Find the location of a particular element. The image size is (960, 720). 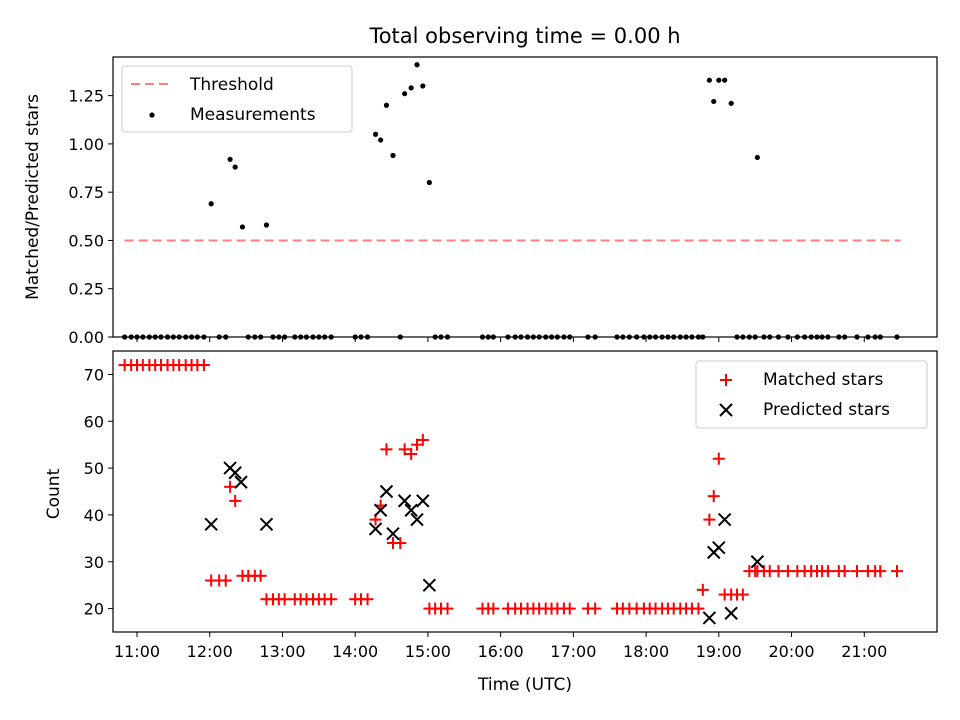

x-tick-label: 16:00 is located at coordinates (501, 651).